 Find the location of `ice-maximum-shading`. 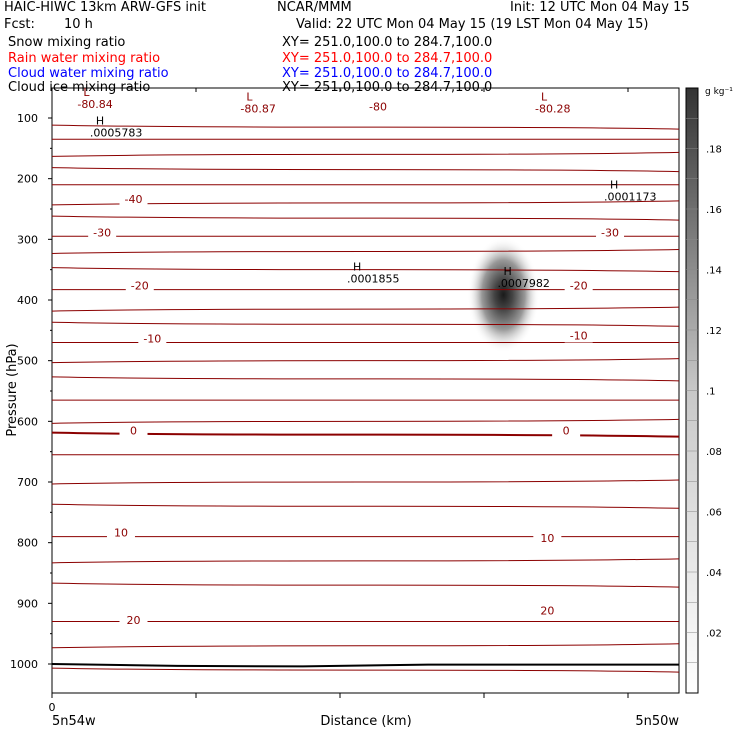

ice-maximum-shading is located at coordinates (503, 294).